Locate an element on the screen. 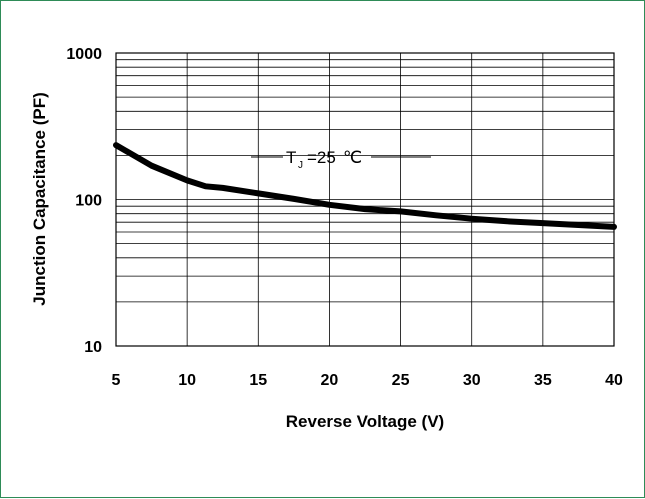 The width and height of the screenshot is (645, 499). annotation-unit: ℃ is located at coordinates (352, 157).